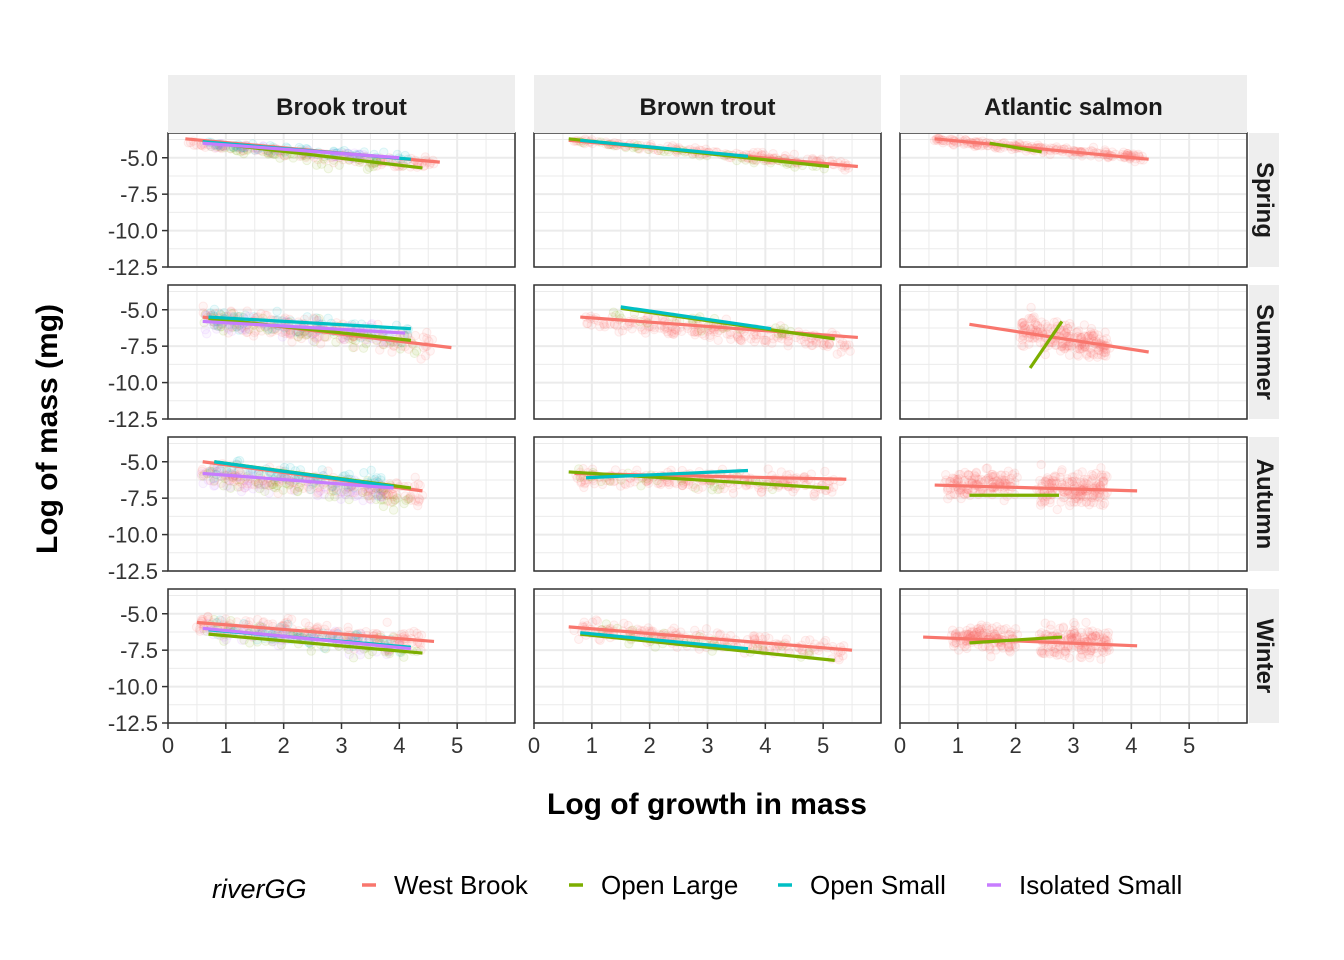 The width and height of the screenshot is (1344, 960). I want to click on facet-strip-atlantic-salmon, so click(1073, 104).